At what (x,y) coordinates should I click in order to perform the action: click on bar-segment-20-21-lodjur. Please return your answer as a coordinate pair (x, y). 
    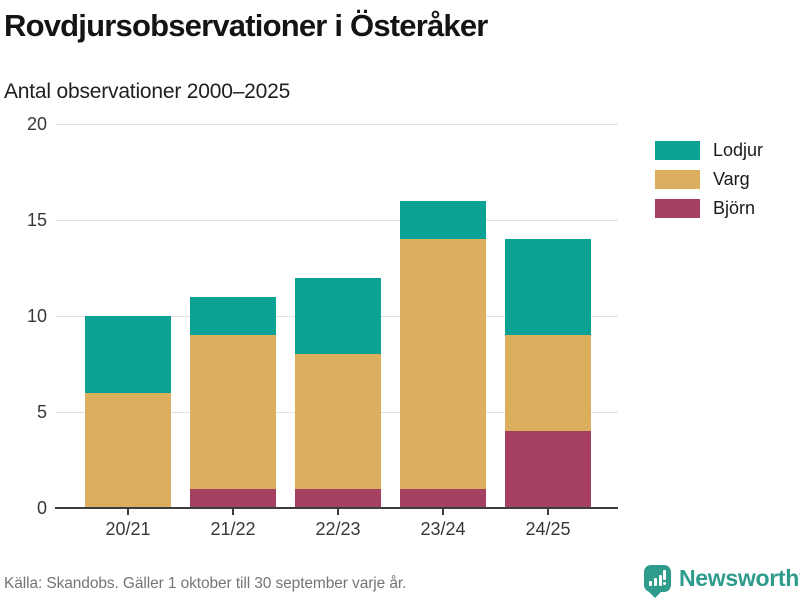
    Looking at the image, I should click on (128, 354).